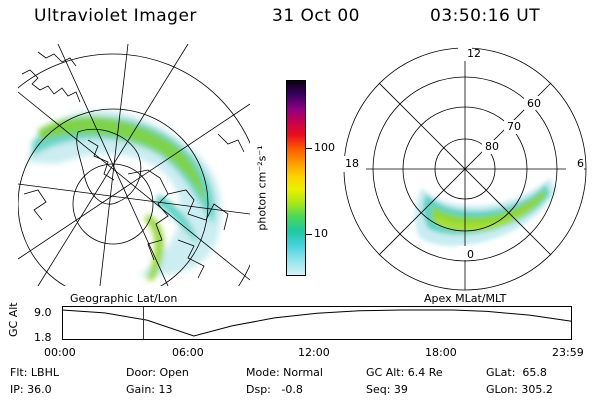 The height and width of the screenshot is (400, 600). Describe the element at coordinates (316, 16) in the screenshot. I see `header-date: 31 Oct 00` at that location.